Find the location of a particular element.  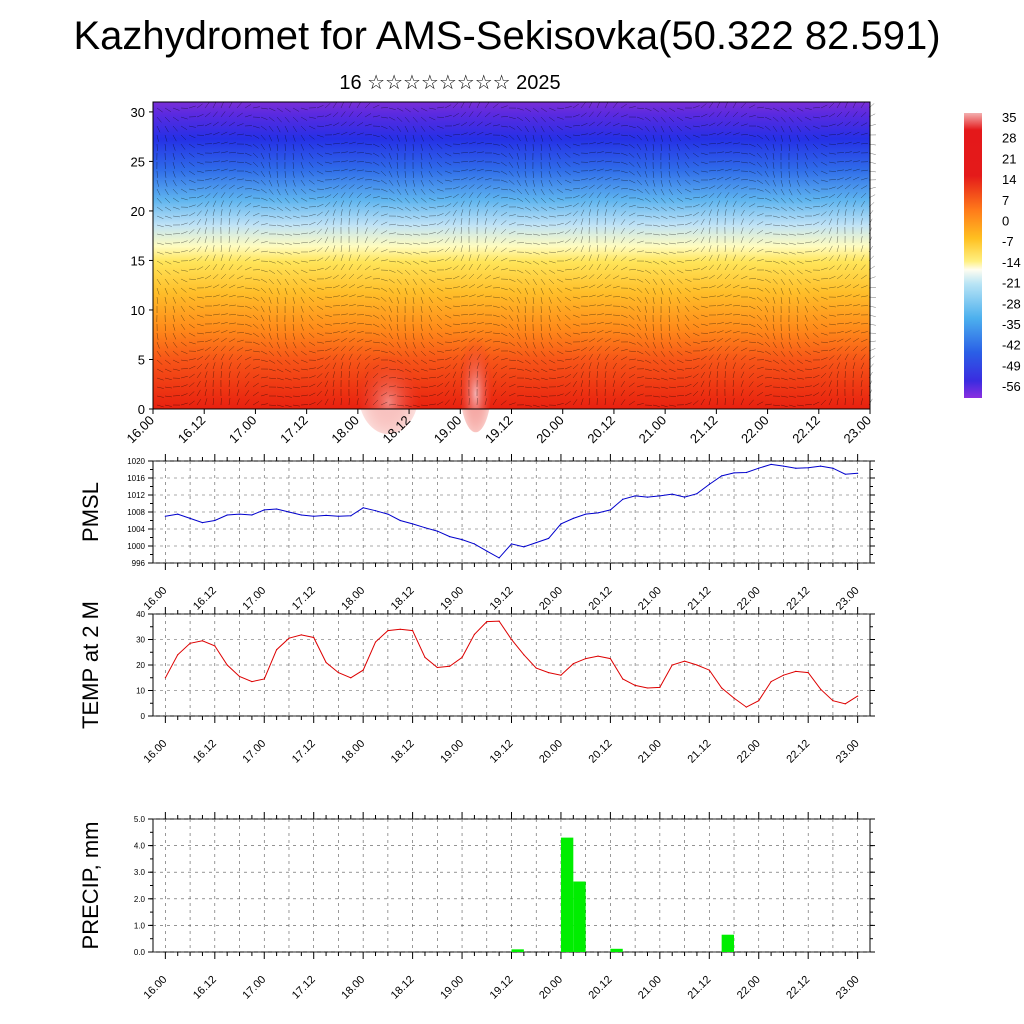

y-tick-label: 25 is located at coordinates (138, 161).